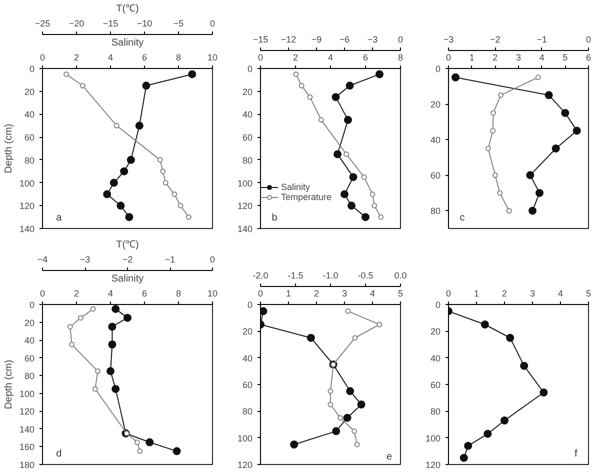  What do you see at coordinates (306, 197) in the screenshot?
I see `legend-label: Temperature` at bounding box center [306, 197].